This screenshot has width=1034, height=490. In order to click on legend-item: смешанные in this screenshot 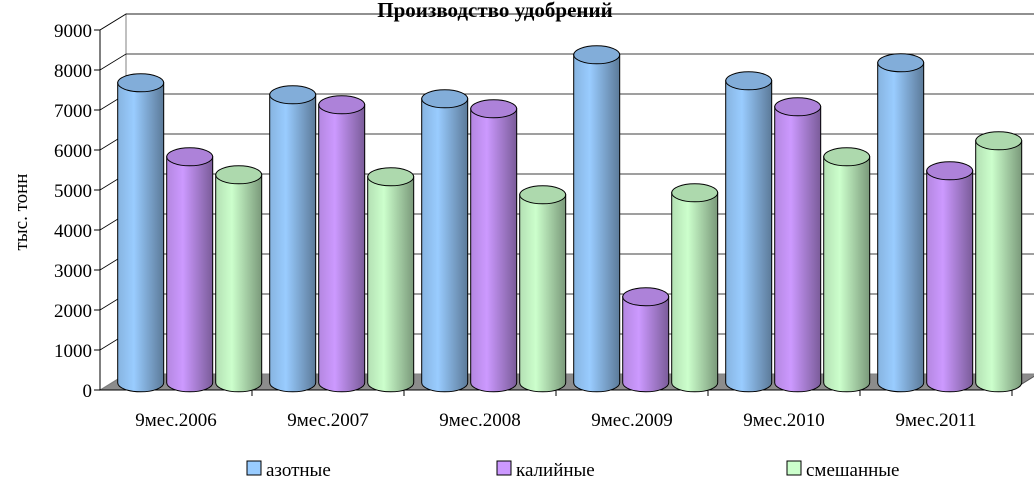, I will do `click(843, 470)`.